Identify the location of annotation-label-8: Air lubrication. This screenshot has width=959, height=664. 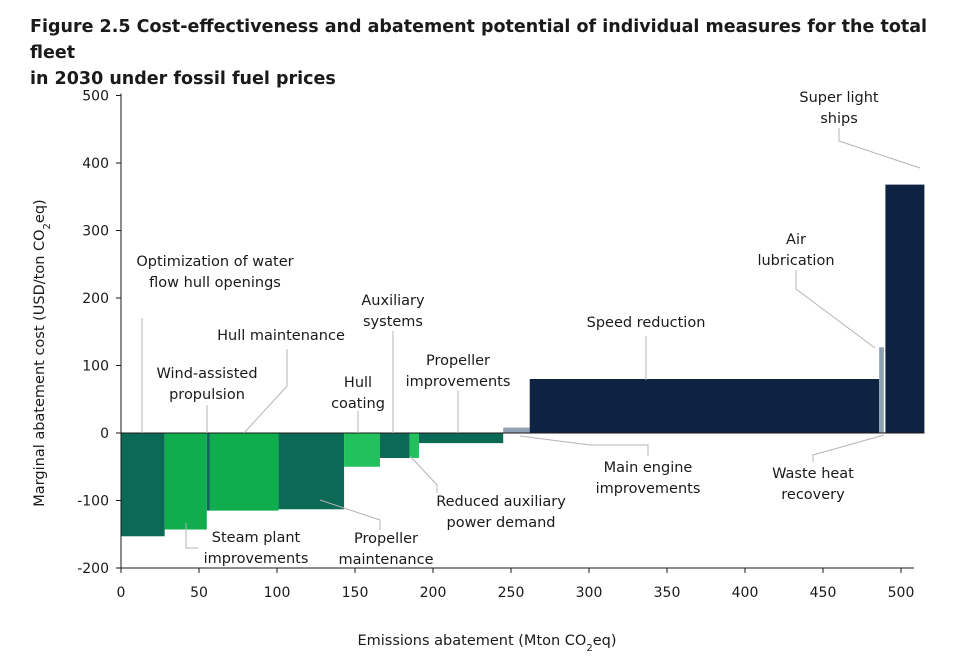
(795, 250).